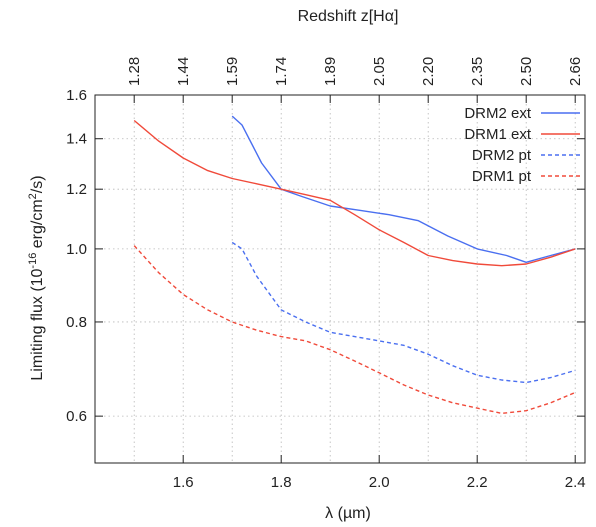  I want to click on x-tick-label: 1.8, so click(281, 482).